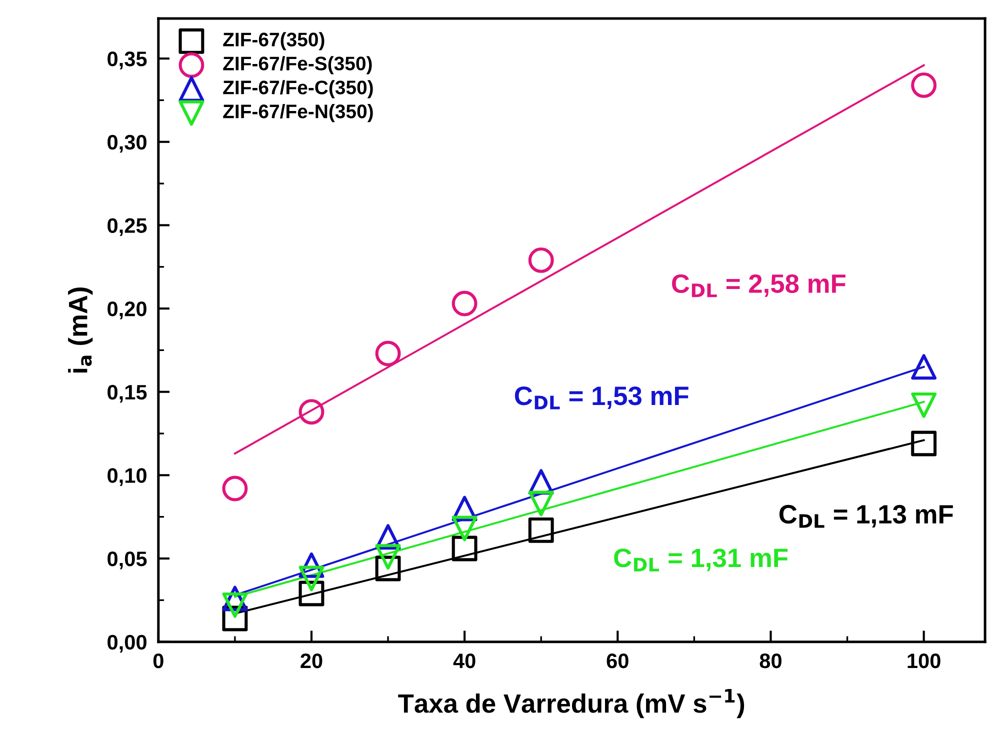  I want to click on legend-label: ZIF-67(350), so click(273, 41).